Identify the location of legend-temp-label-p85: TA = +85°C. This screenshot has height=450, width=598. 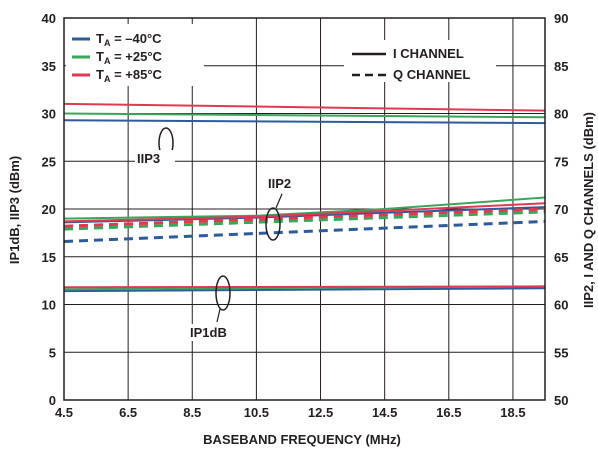
(129, 75).